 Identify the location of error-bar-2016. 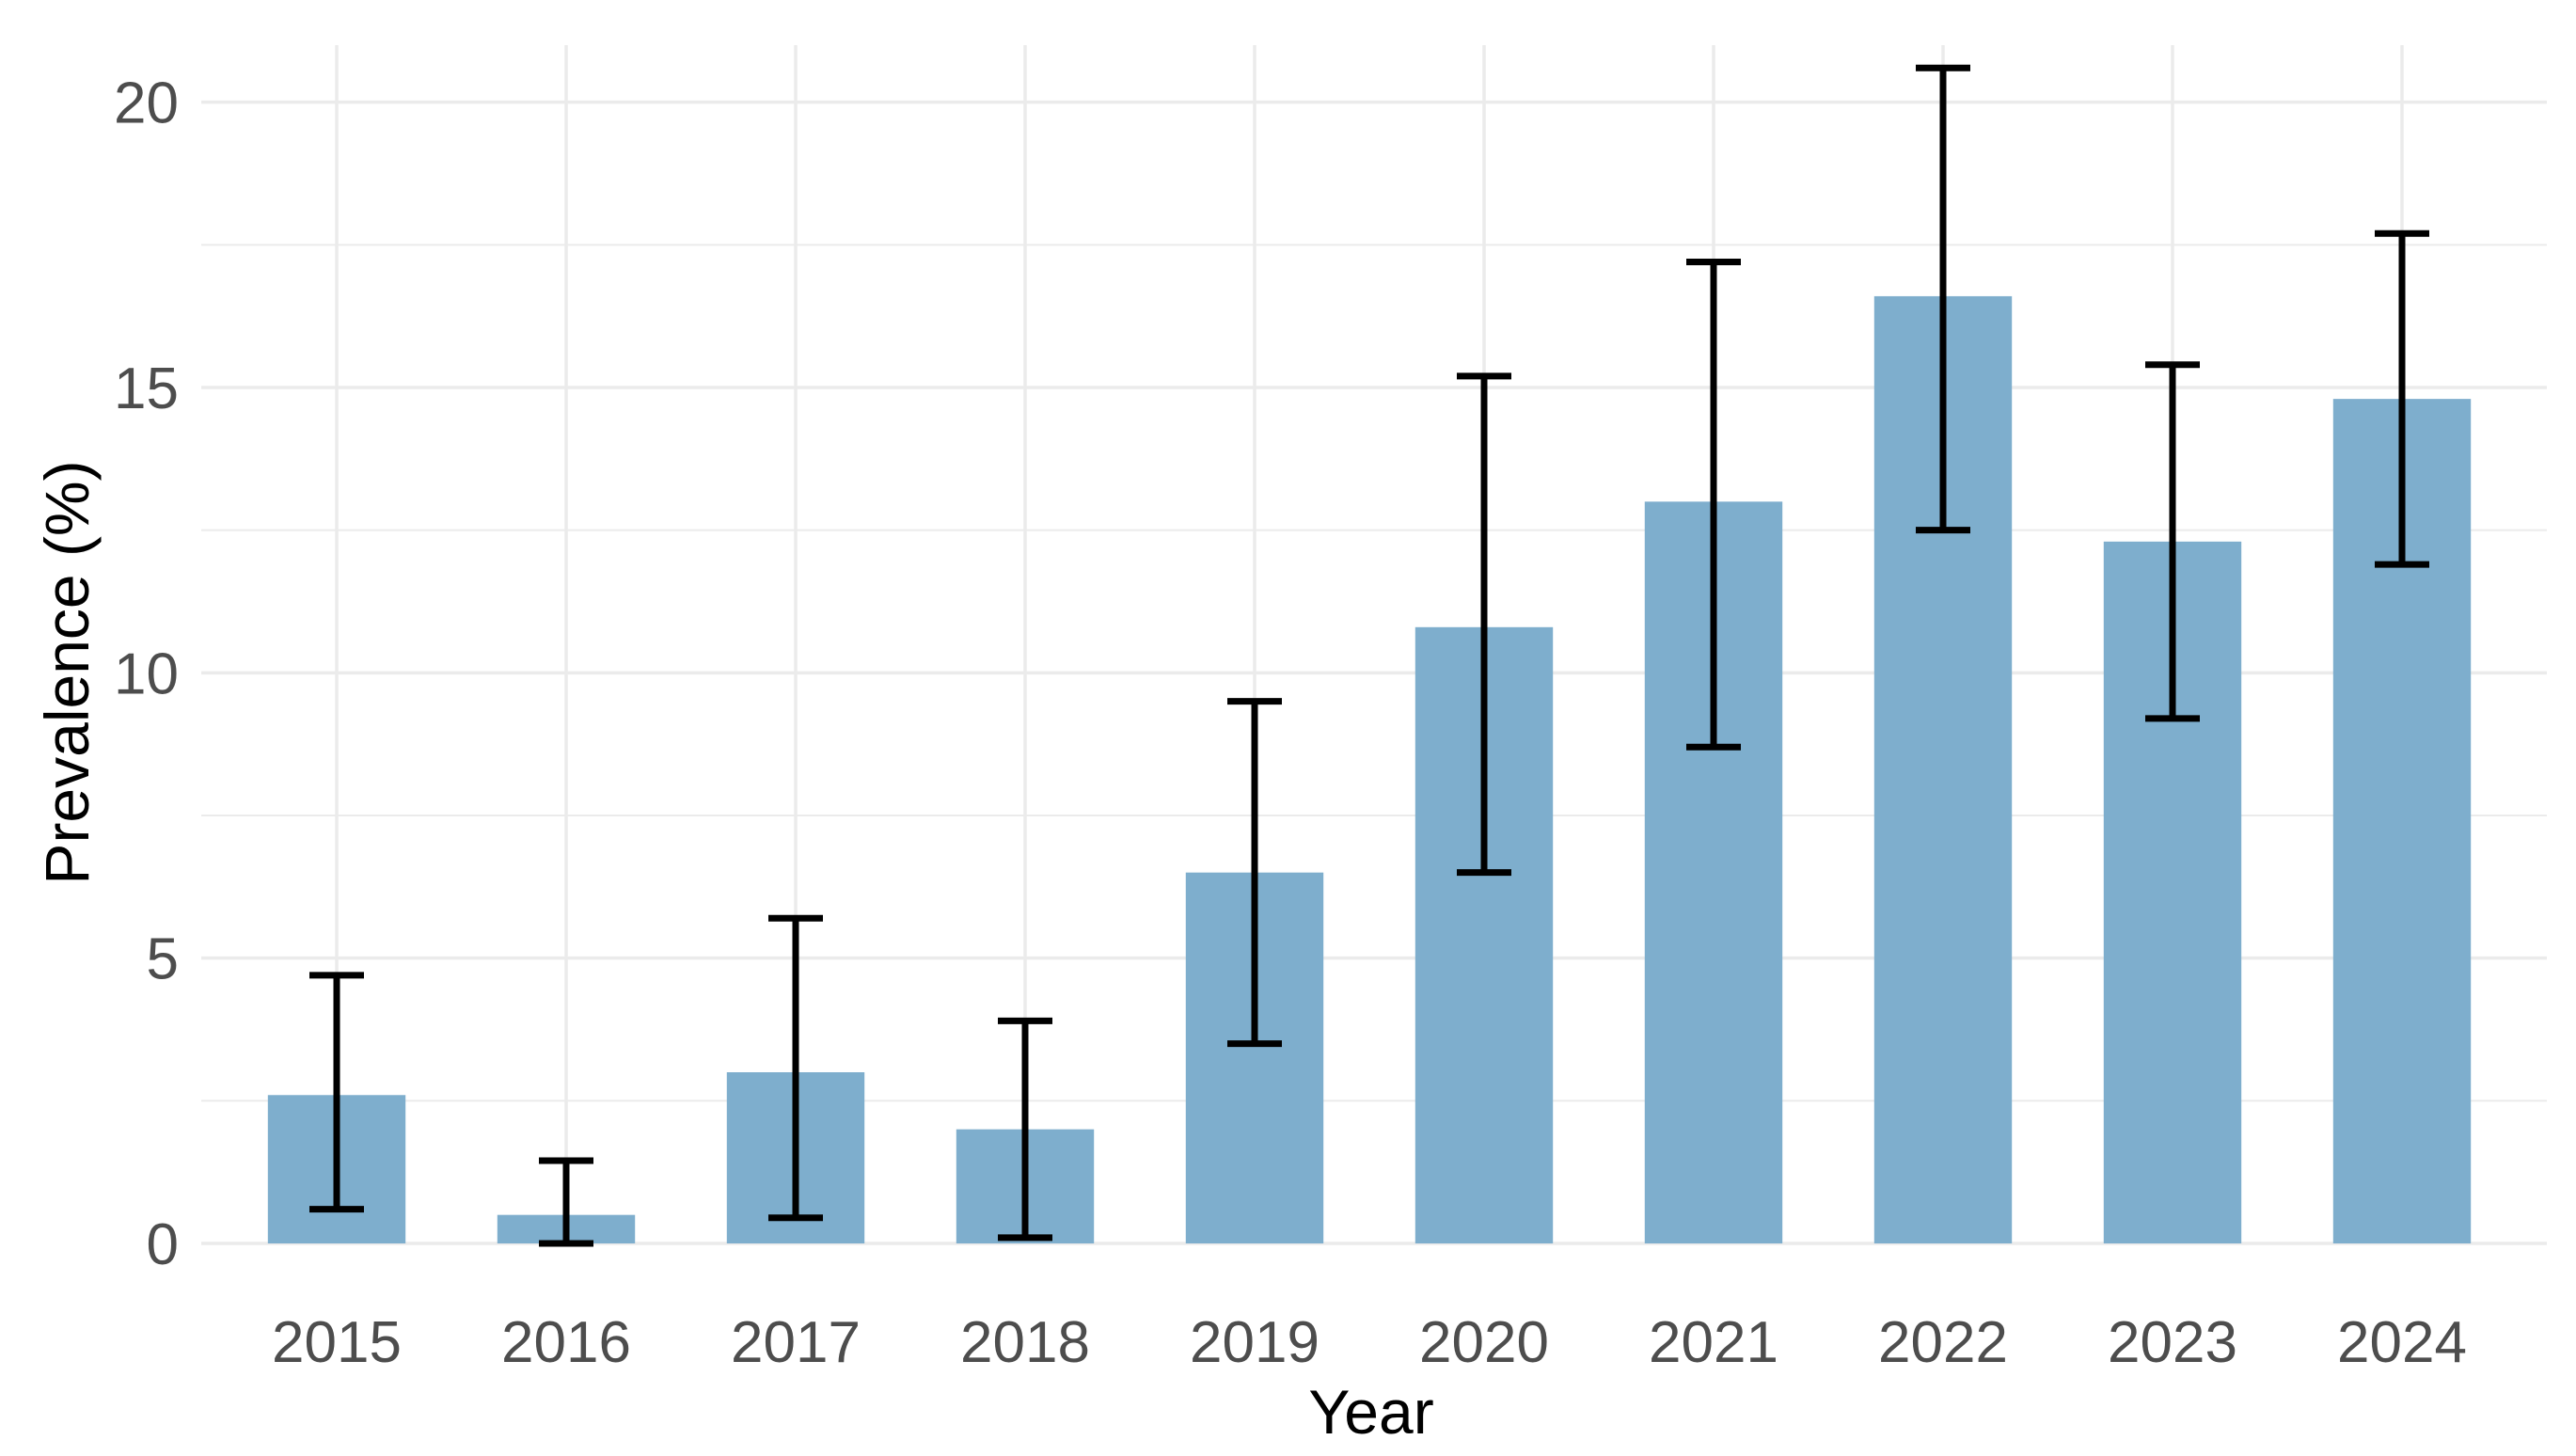
(566, 1202).